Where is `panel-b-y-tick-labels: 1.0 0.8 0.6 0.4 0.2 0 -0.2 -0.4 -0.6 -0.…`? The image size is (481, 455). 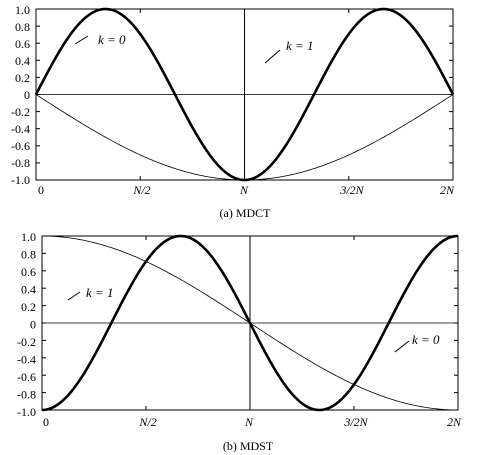
panel-b-y-tick-labels: 1.0 0.8 0.6 0.4 0.2 0 -0.2 -0.4 -0.6 -0.… is located at coordinates (26, 324).